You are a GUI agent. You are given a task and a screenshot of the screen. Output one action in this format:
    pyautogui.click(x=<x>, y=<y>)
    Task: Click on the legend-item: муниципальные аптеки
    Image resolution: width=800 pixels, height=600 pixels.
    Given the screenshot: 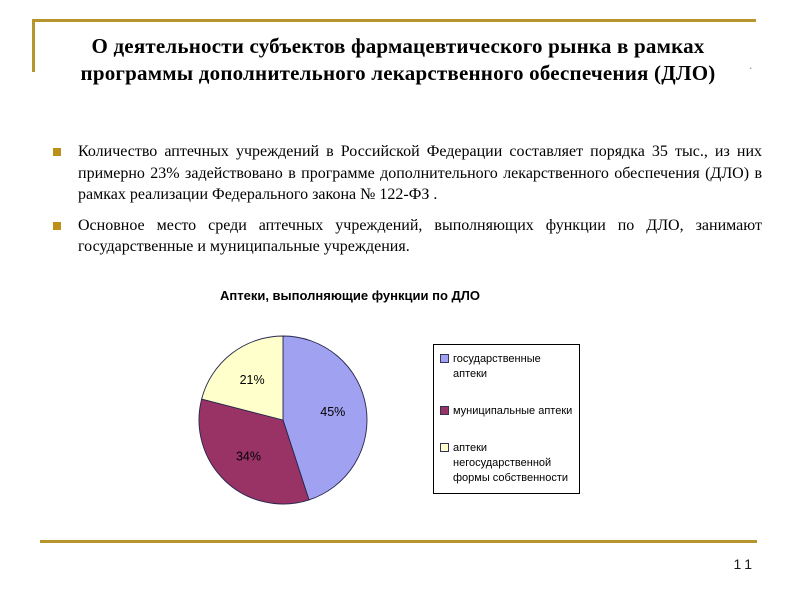 What is the action you would take?
    pyautogui.click(x=507, y=411)
    